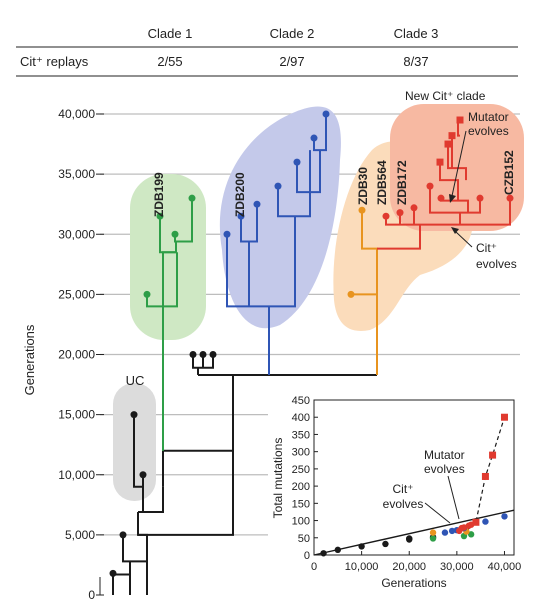 Image resolution: width=534 pixels, height=609 pixels. What do you see at coordinates (488, 117) in the screenshot?
I see `label-mutator-evolves-line1: Mutator` at bounding box center [488, 117].